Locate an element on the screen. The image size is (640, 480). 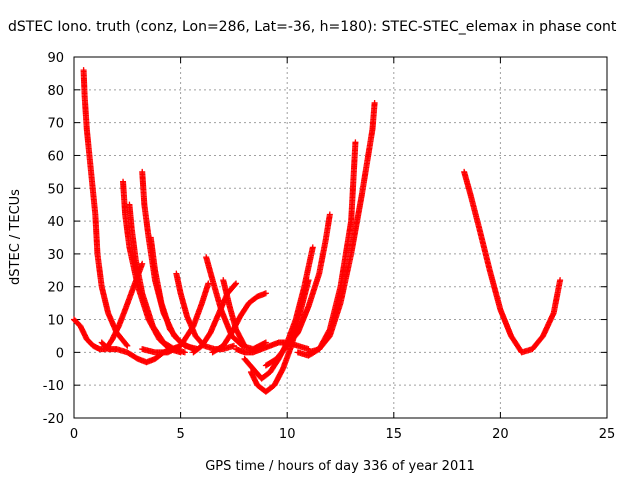
y-tick-label: 60 is located at coordinates (55, 156).